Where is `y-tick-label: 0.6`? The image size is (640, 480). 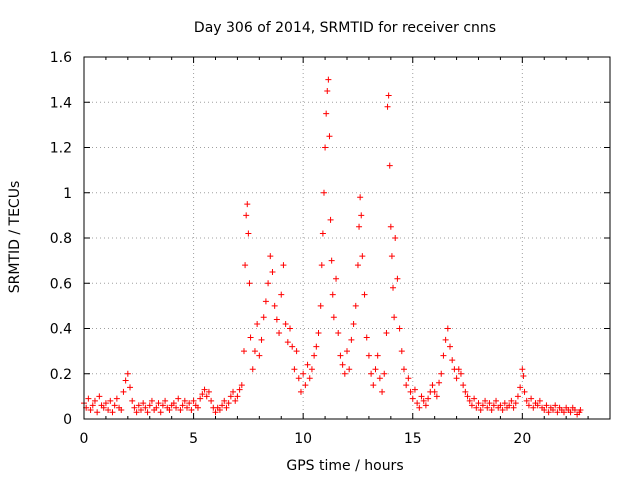 y-tick-label: 0.6 is located at coordinates (61, 284).